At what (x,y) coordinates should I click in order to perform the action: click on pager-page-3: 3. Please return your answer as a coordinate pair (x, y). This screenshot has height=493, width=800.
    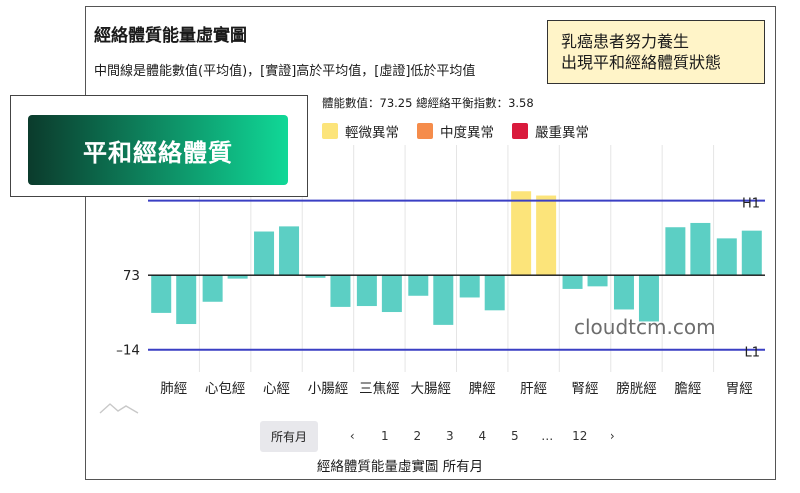
    Looking at the image, I should click on (449, 436).